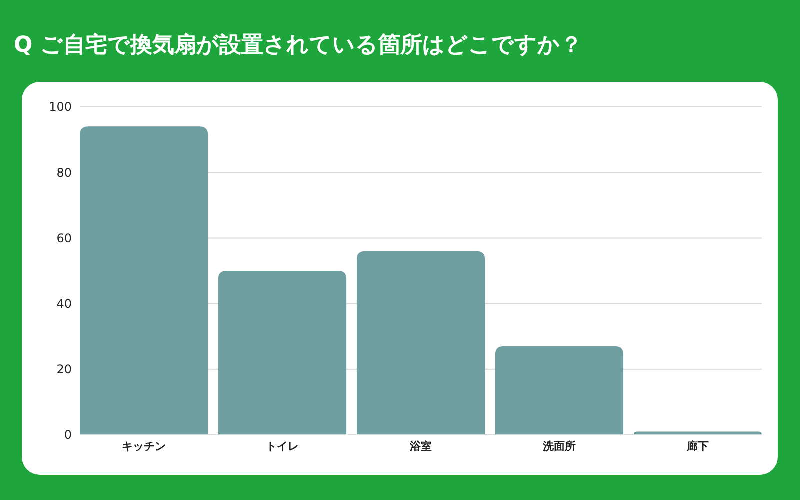 Image resolution: width=800 pixels, height=500 pixels. Describe the element at coordinates (64, 304) in the screenshot. I see `y-tick-label: 40` at that location.